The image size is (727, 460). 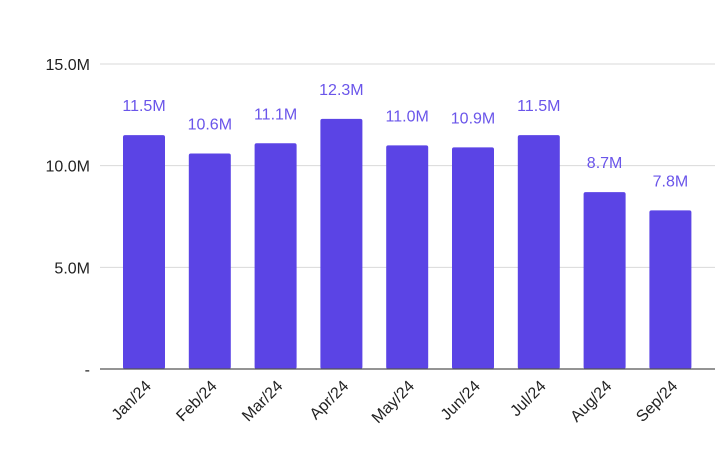 I want to click on y-tick-label: -, so click(x=87, y=370).